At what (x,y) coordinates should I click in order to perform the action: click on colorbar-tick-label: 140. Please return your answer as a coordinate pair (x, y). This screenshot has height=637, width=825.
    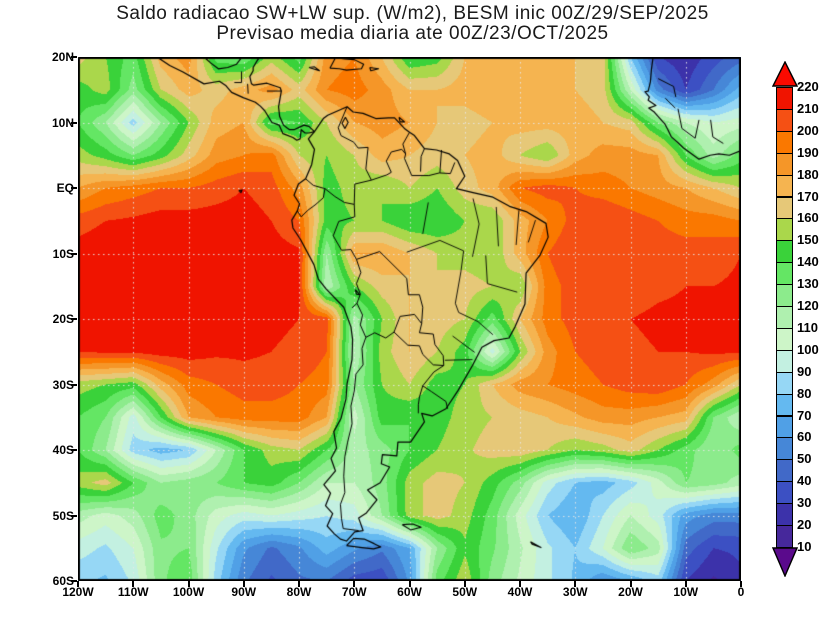
    Looking at the image, I should click on (808, 262).